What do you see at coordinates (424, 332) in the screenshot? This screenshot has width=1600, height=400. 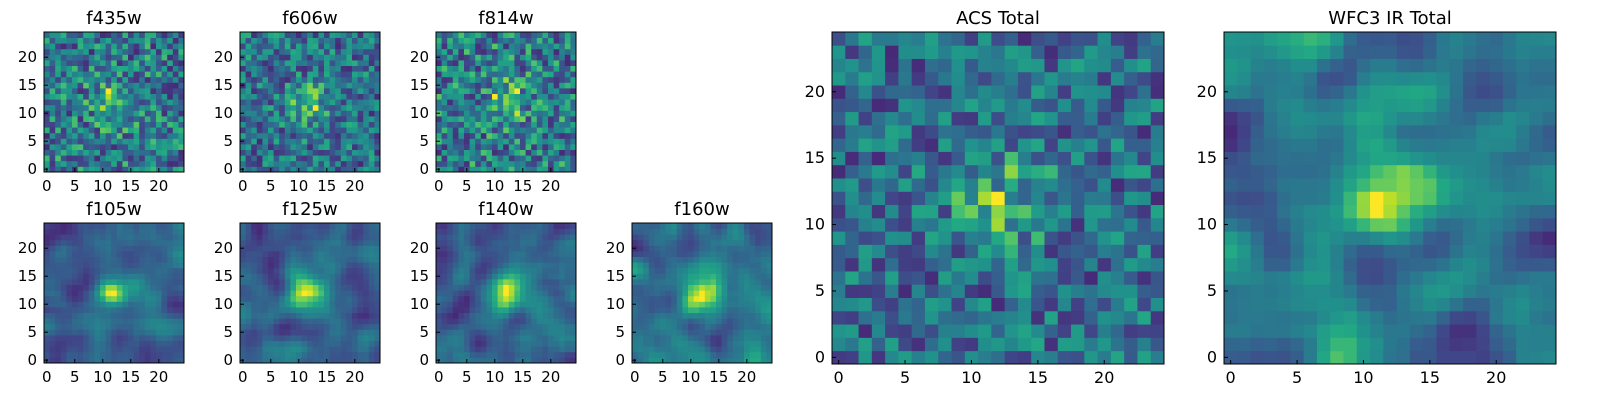 I see `y-tick-label: 5` at bounding box center [424, 332].